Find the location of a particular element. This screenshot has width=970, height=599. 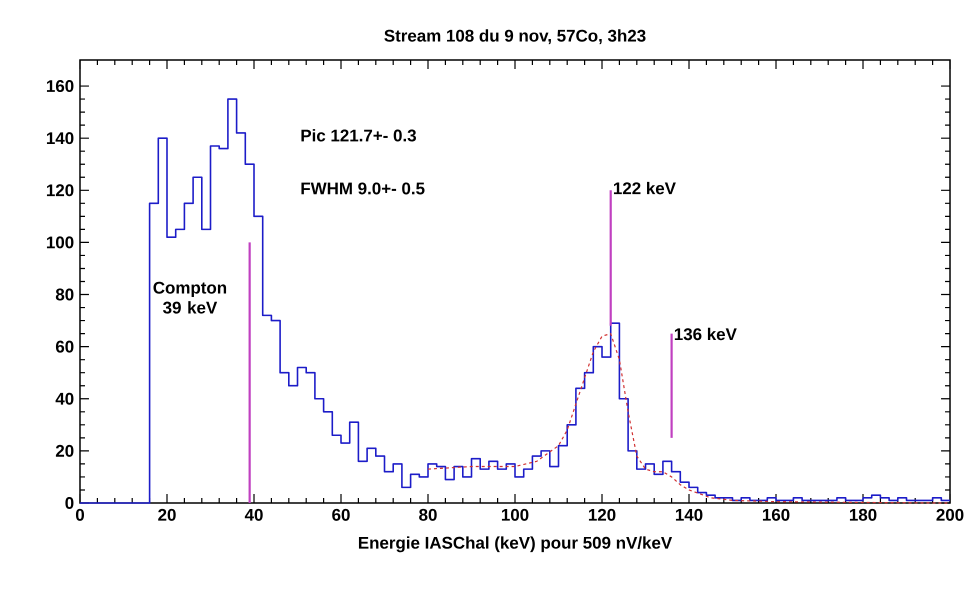

annotation: 136 keV is located at coordinates (705, 334).